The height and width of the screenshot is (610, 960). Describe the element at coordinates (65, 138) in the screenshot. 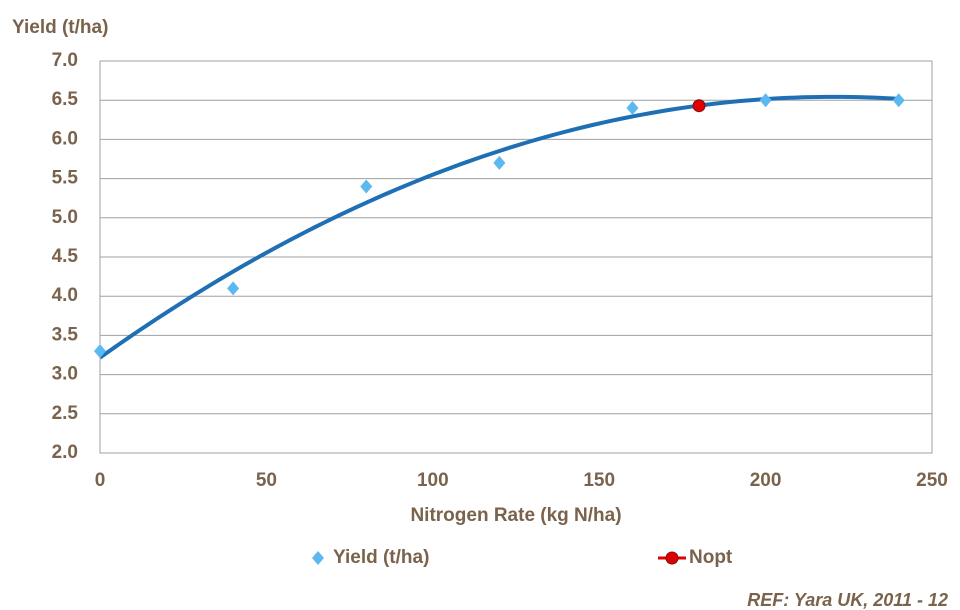

I see `y-tick-label: 6.0` at that location.